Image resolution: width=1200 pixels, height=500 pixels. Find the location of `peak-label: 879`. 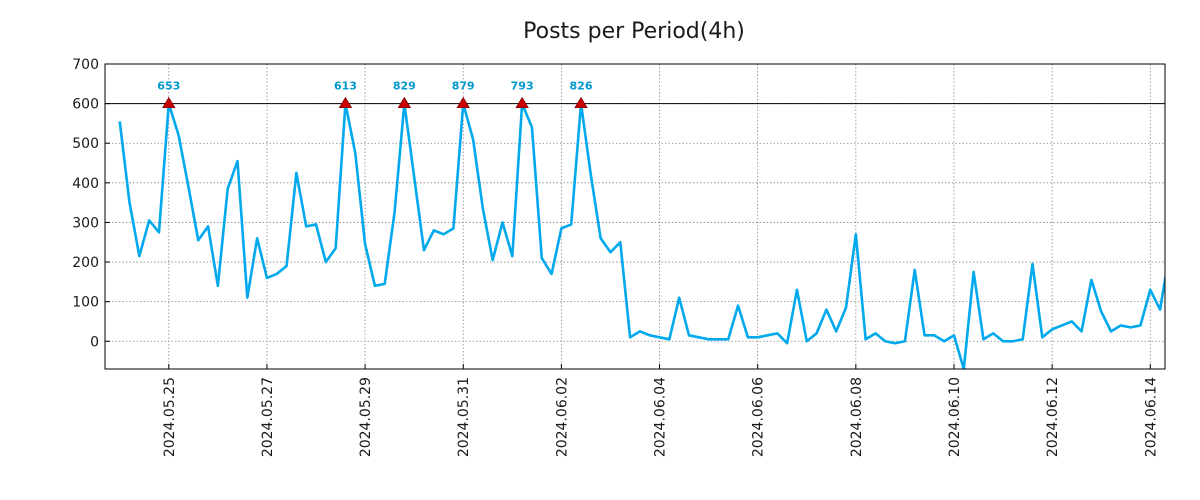

peak-label: 879 is located at coordinates (463, 86).